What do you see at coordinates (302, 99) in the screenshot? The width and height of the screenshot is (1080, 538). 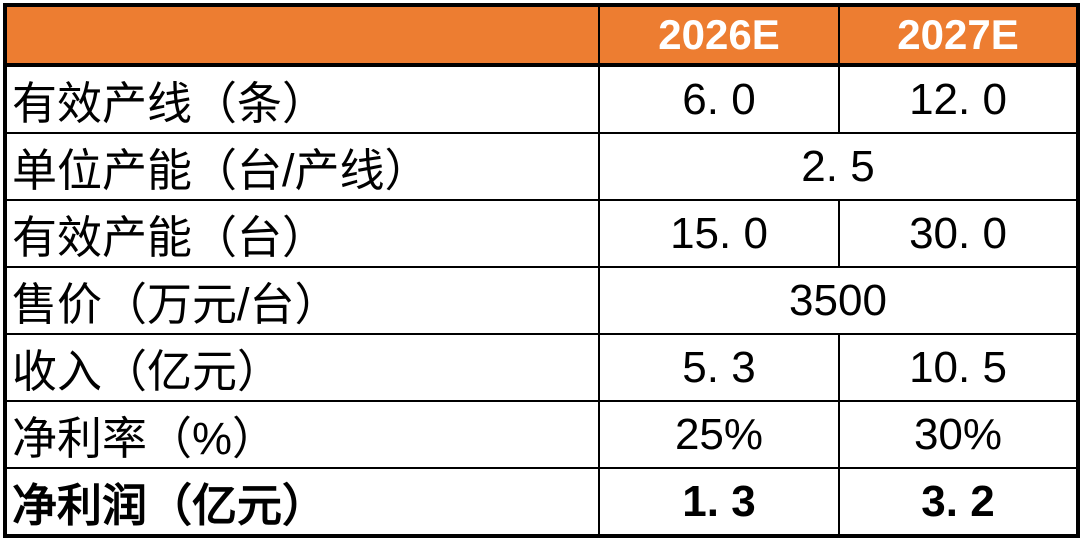 I see `row-label: 有效产线（条）` at bounding box center [302, 99].